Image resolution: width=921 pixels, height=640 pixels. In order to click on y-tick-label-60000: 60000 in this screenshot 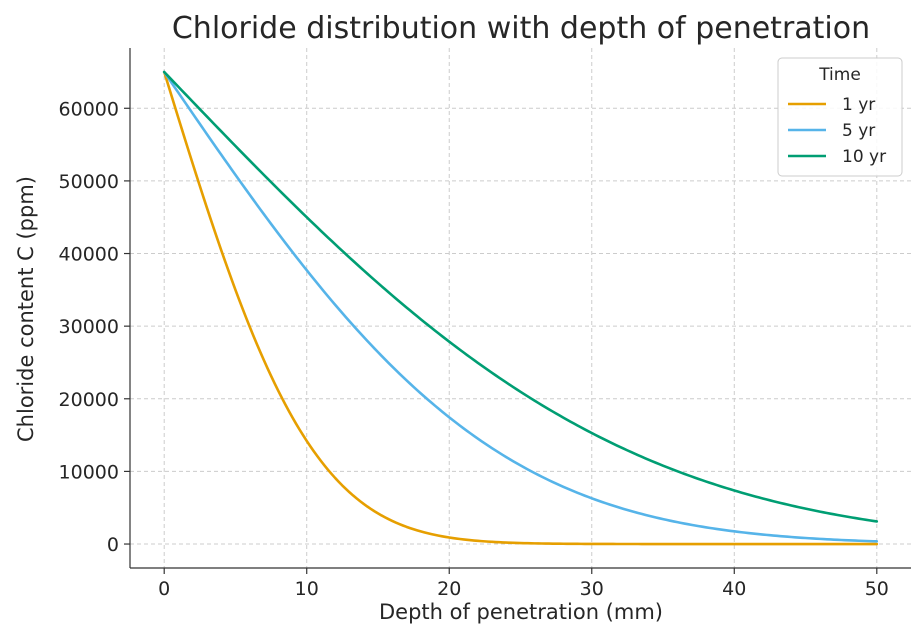, I will do `click(89, 109)`.